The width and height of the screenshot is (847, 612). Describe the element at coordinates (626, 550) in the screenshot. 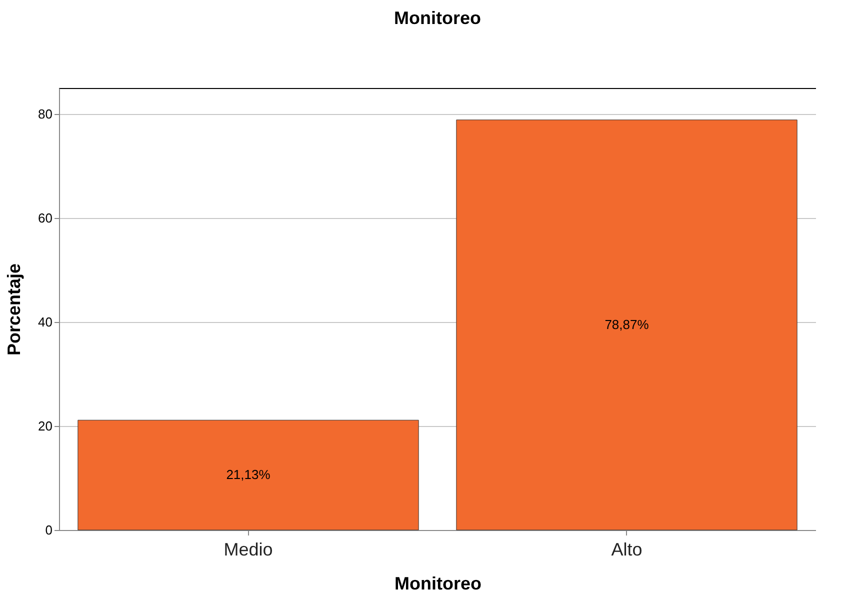

I see `x-tick-label: Alto` at that location.